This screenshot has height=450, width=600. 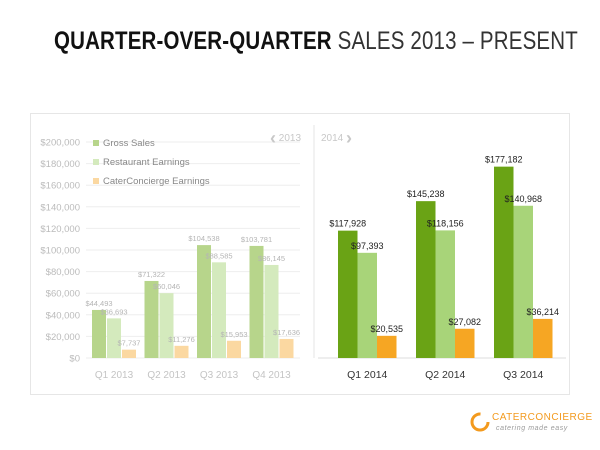 What do you see at coordinates (151, 274) in the screenshot?
I see `data-label: $71,322` at bounding box center [151, 274].